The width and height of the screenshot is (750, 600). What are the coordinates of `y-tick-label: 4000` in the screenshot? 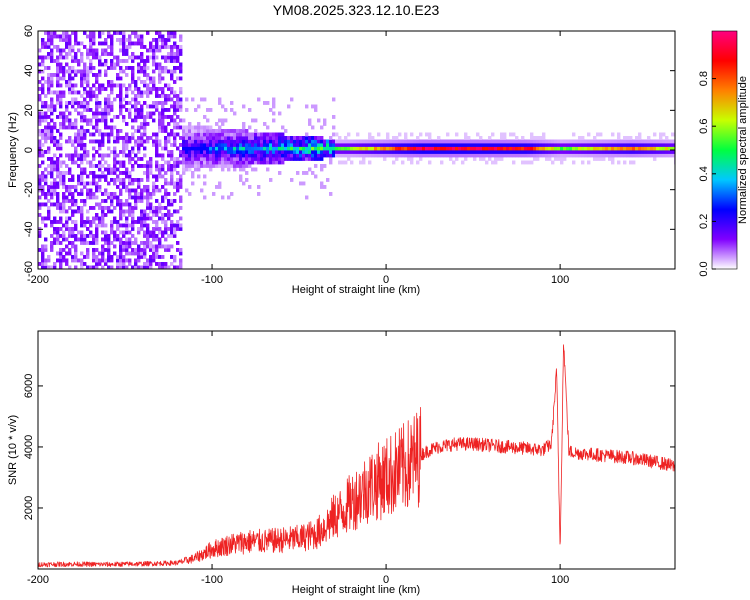 It's located at (29, 447).